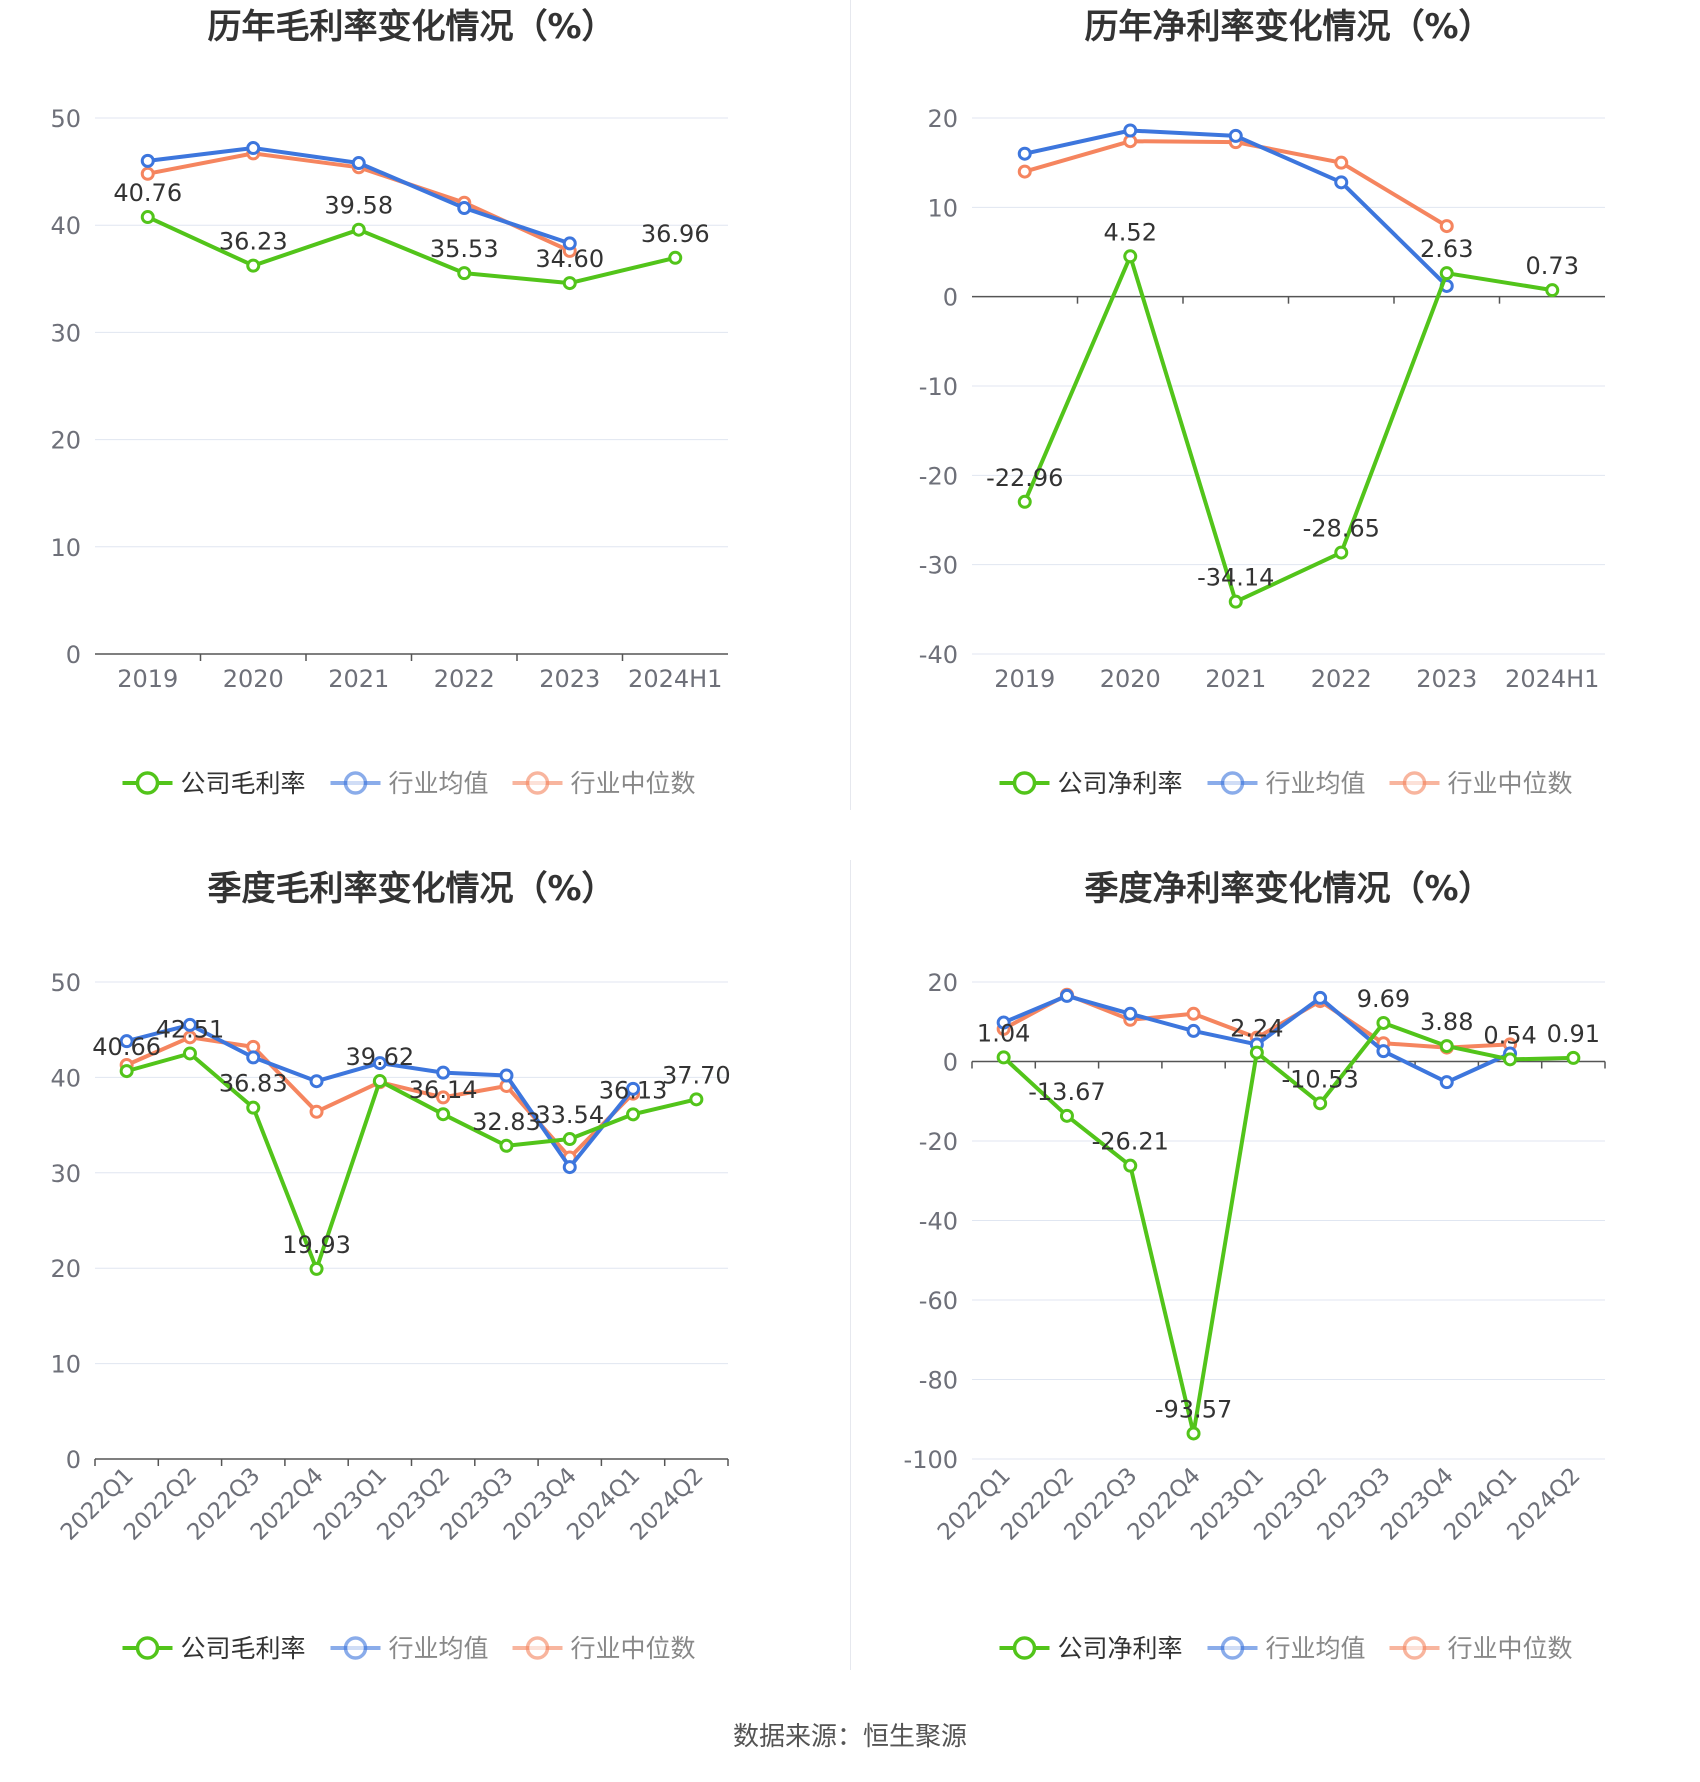  What do you see at coordinates (938, 1142) in the screenshot?
I see `y-tick-label: -20` at bounding box center [938, 1142].